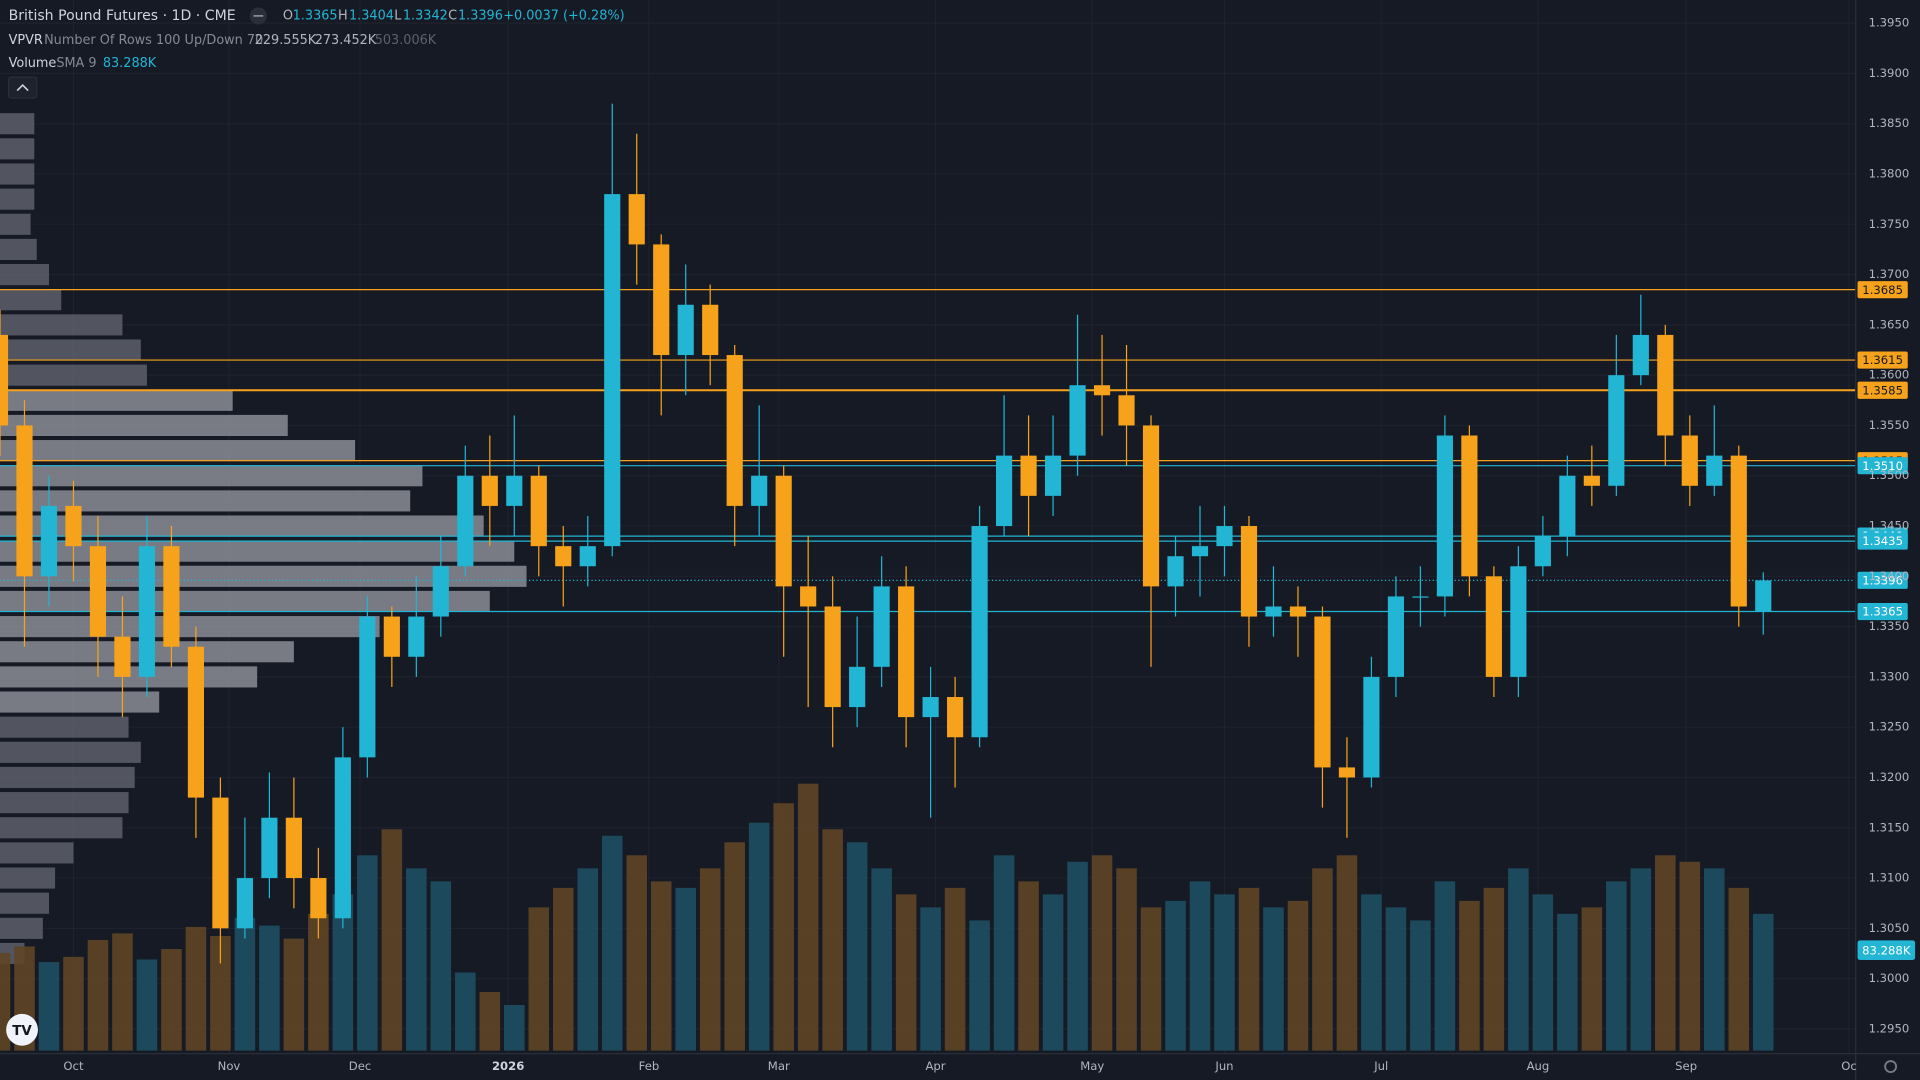  I want to click on x-tick-label: Dec, so click(360, 1066).